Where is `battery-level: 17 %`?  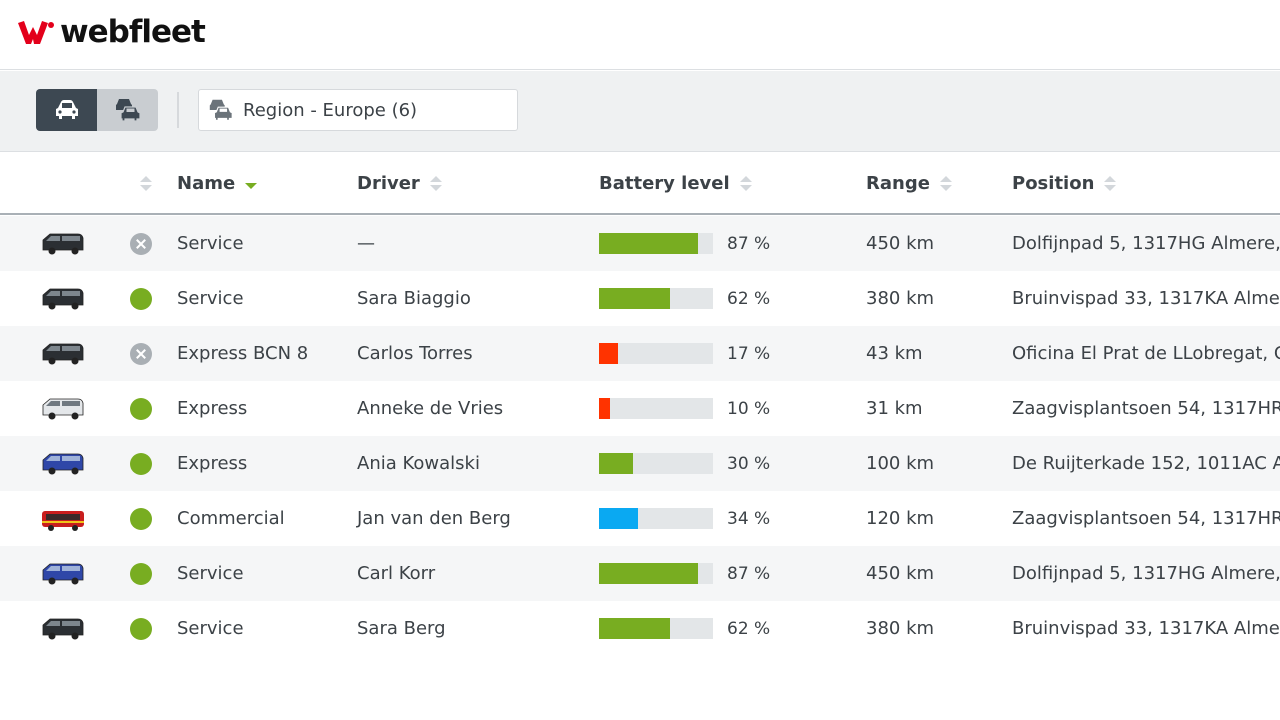 battery-level: 17 % is located at coordinates (709, 353).